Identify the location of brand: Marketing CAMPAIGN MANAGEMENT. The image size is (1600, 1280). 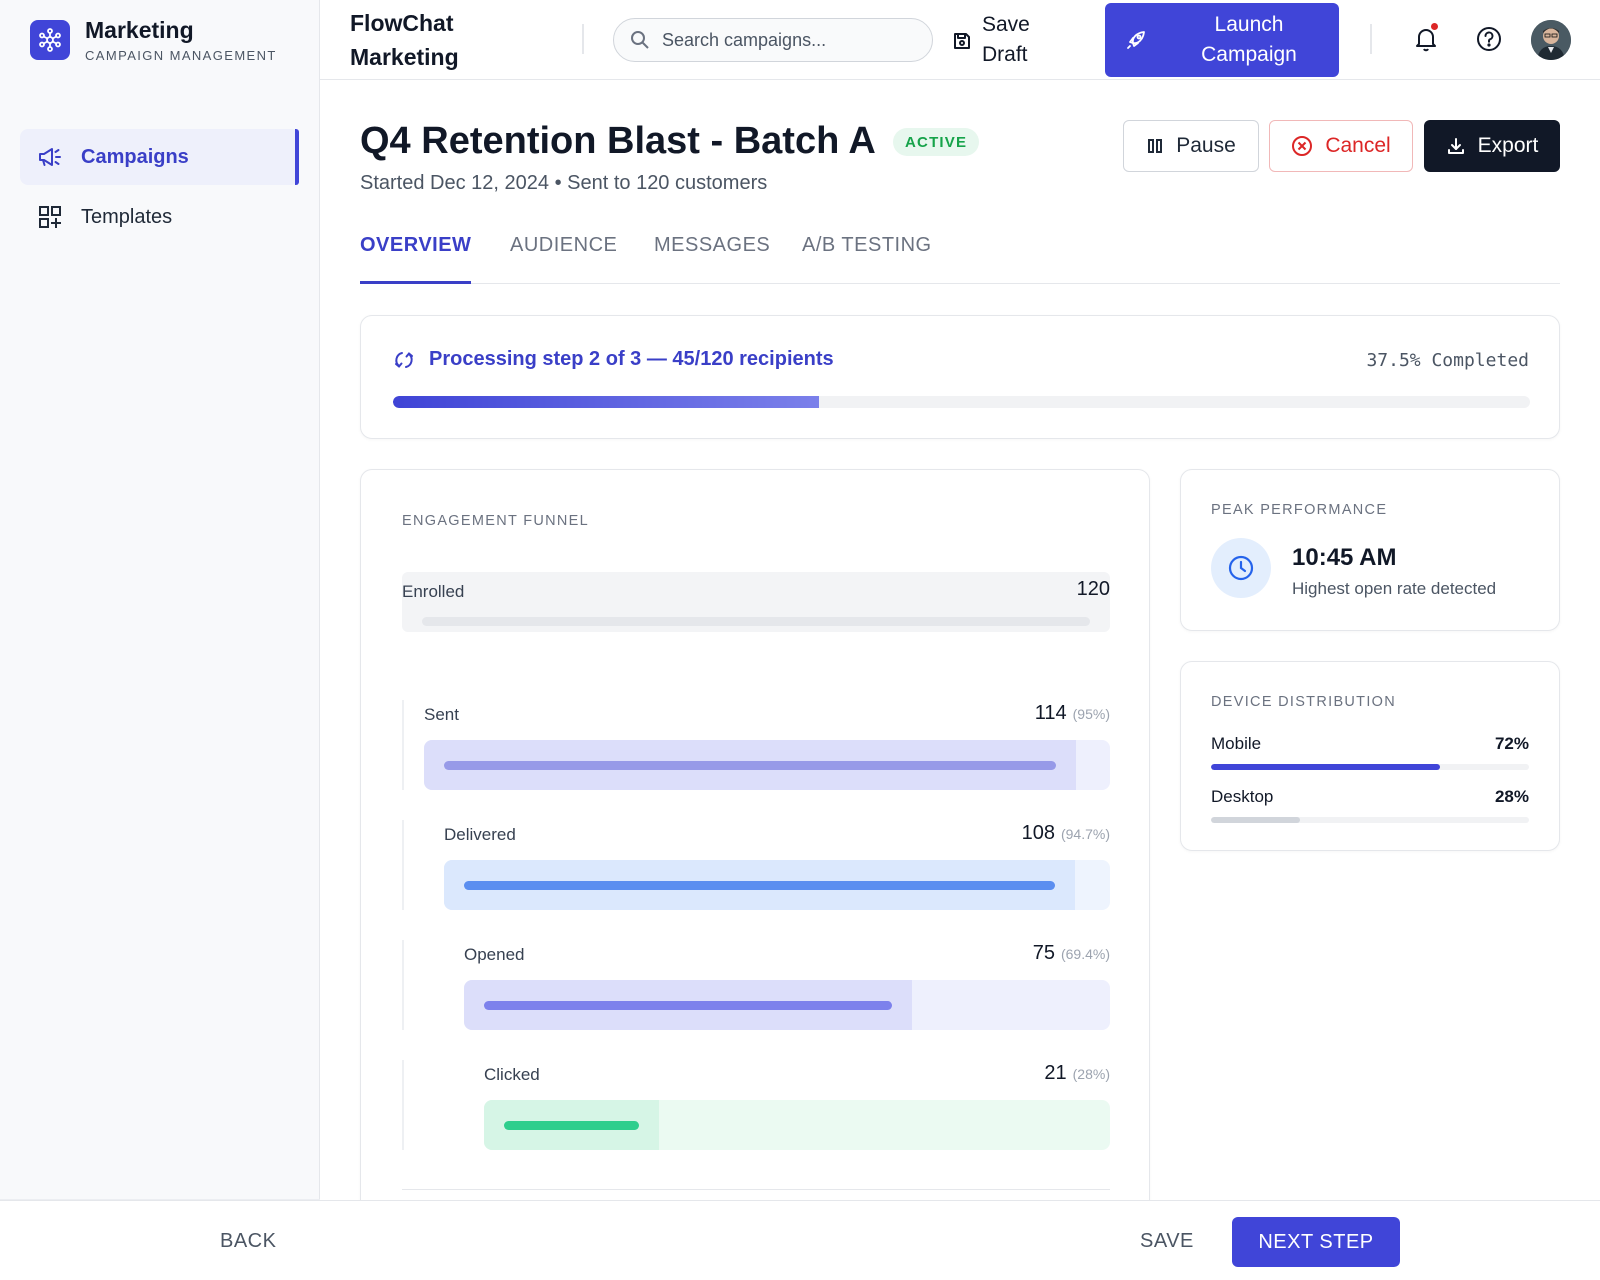
(159, 40).